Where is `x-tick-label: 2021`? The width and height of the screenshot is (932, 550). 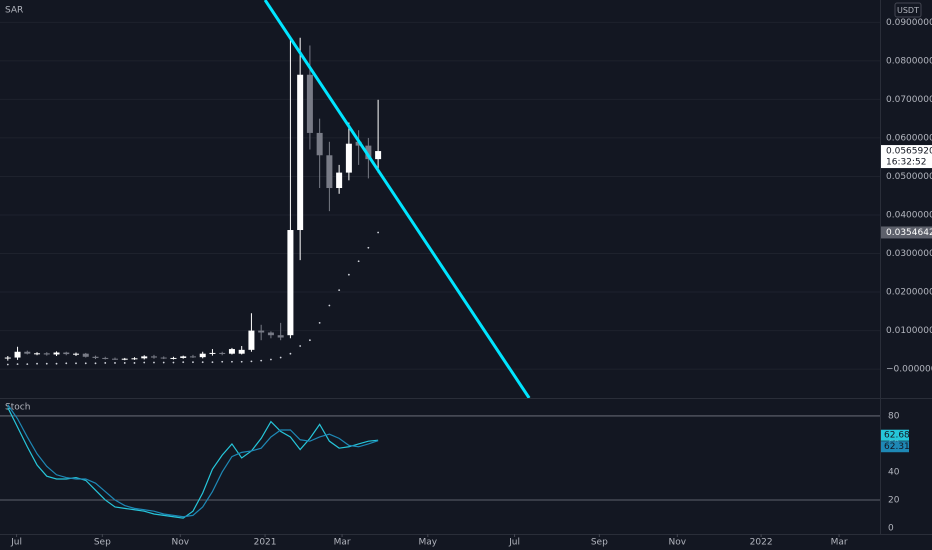 x-tick-label: 2021 is located at coordinates (265, 543).